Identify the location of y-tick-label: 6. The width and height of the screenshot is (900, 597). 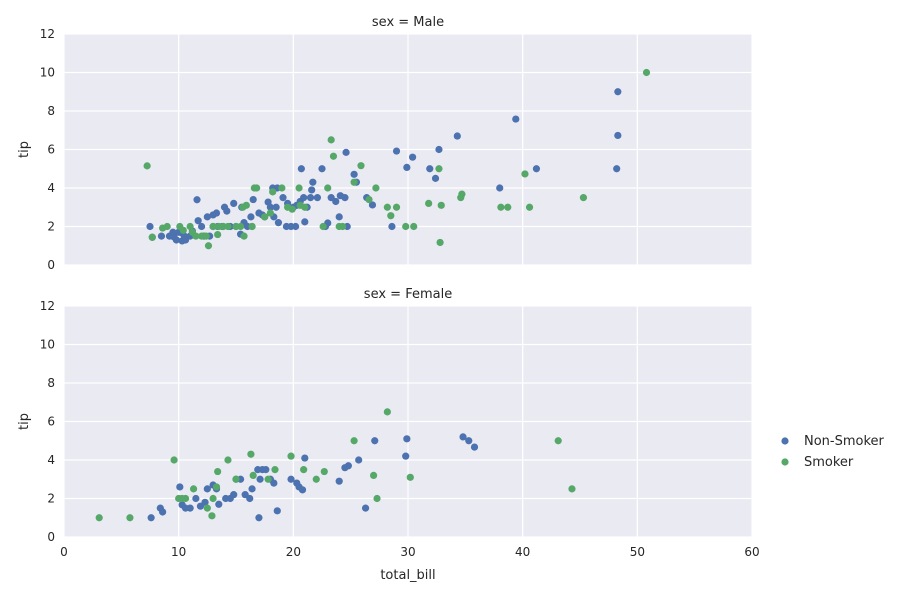
(51, 150).